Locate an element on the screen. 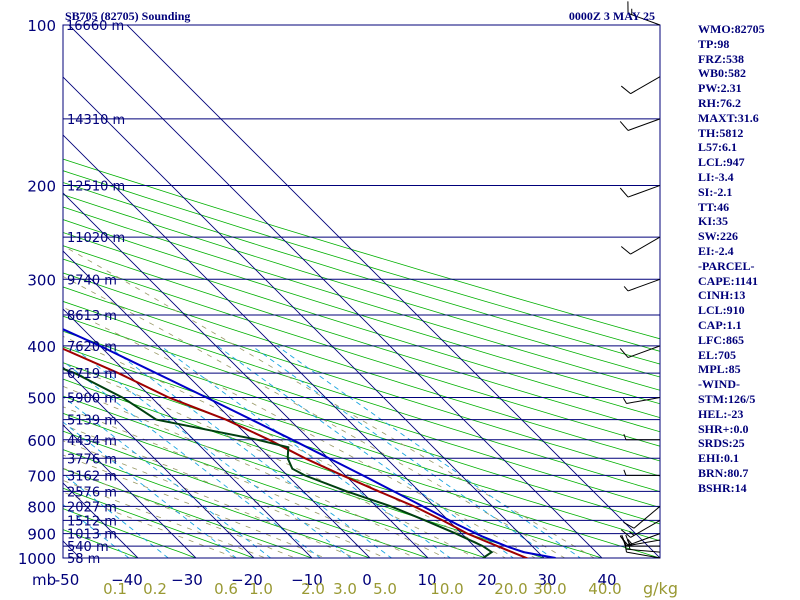  temperature-tick-label: −30 is located at coordinates (187, 580).